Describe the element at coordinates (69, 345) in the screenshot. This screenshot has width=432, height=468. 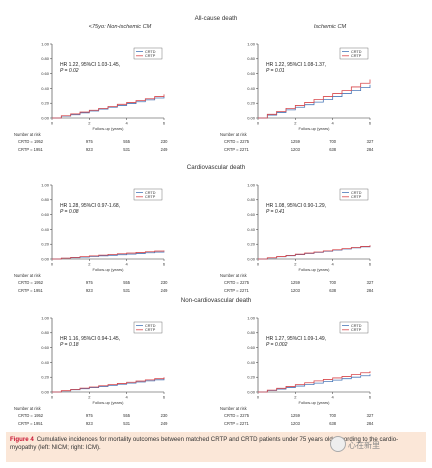
I see `p-value-annotation: P = 0.18` at that location.